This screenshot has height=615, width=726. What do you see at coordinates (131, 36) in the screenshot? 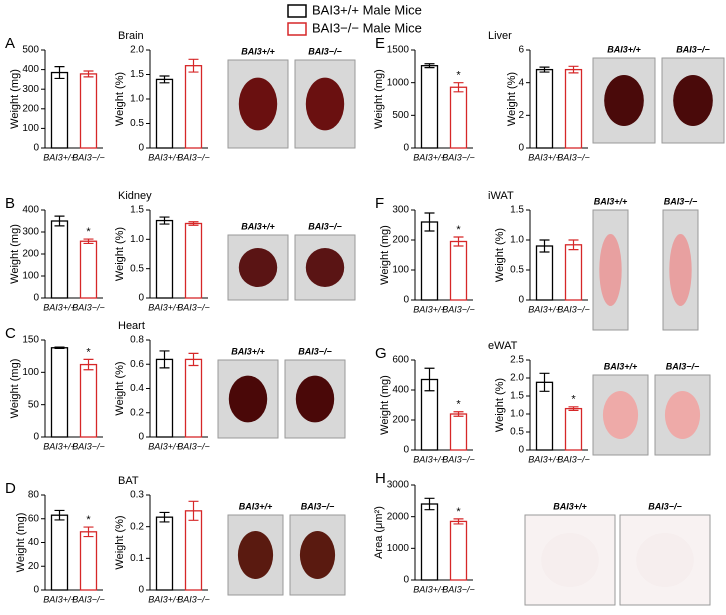
I see `panel-title: Brain` at bounding box center [131, 36].